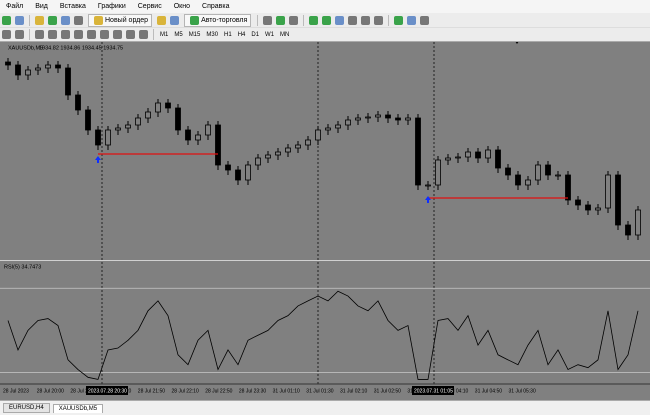 The height and width of the screenshot is (415, 650). Describe the element at coordinates (127, 20) in the screenshot. I see `button-label: Новый ордер` at that location.